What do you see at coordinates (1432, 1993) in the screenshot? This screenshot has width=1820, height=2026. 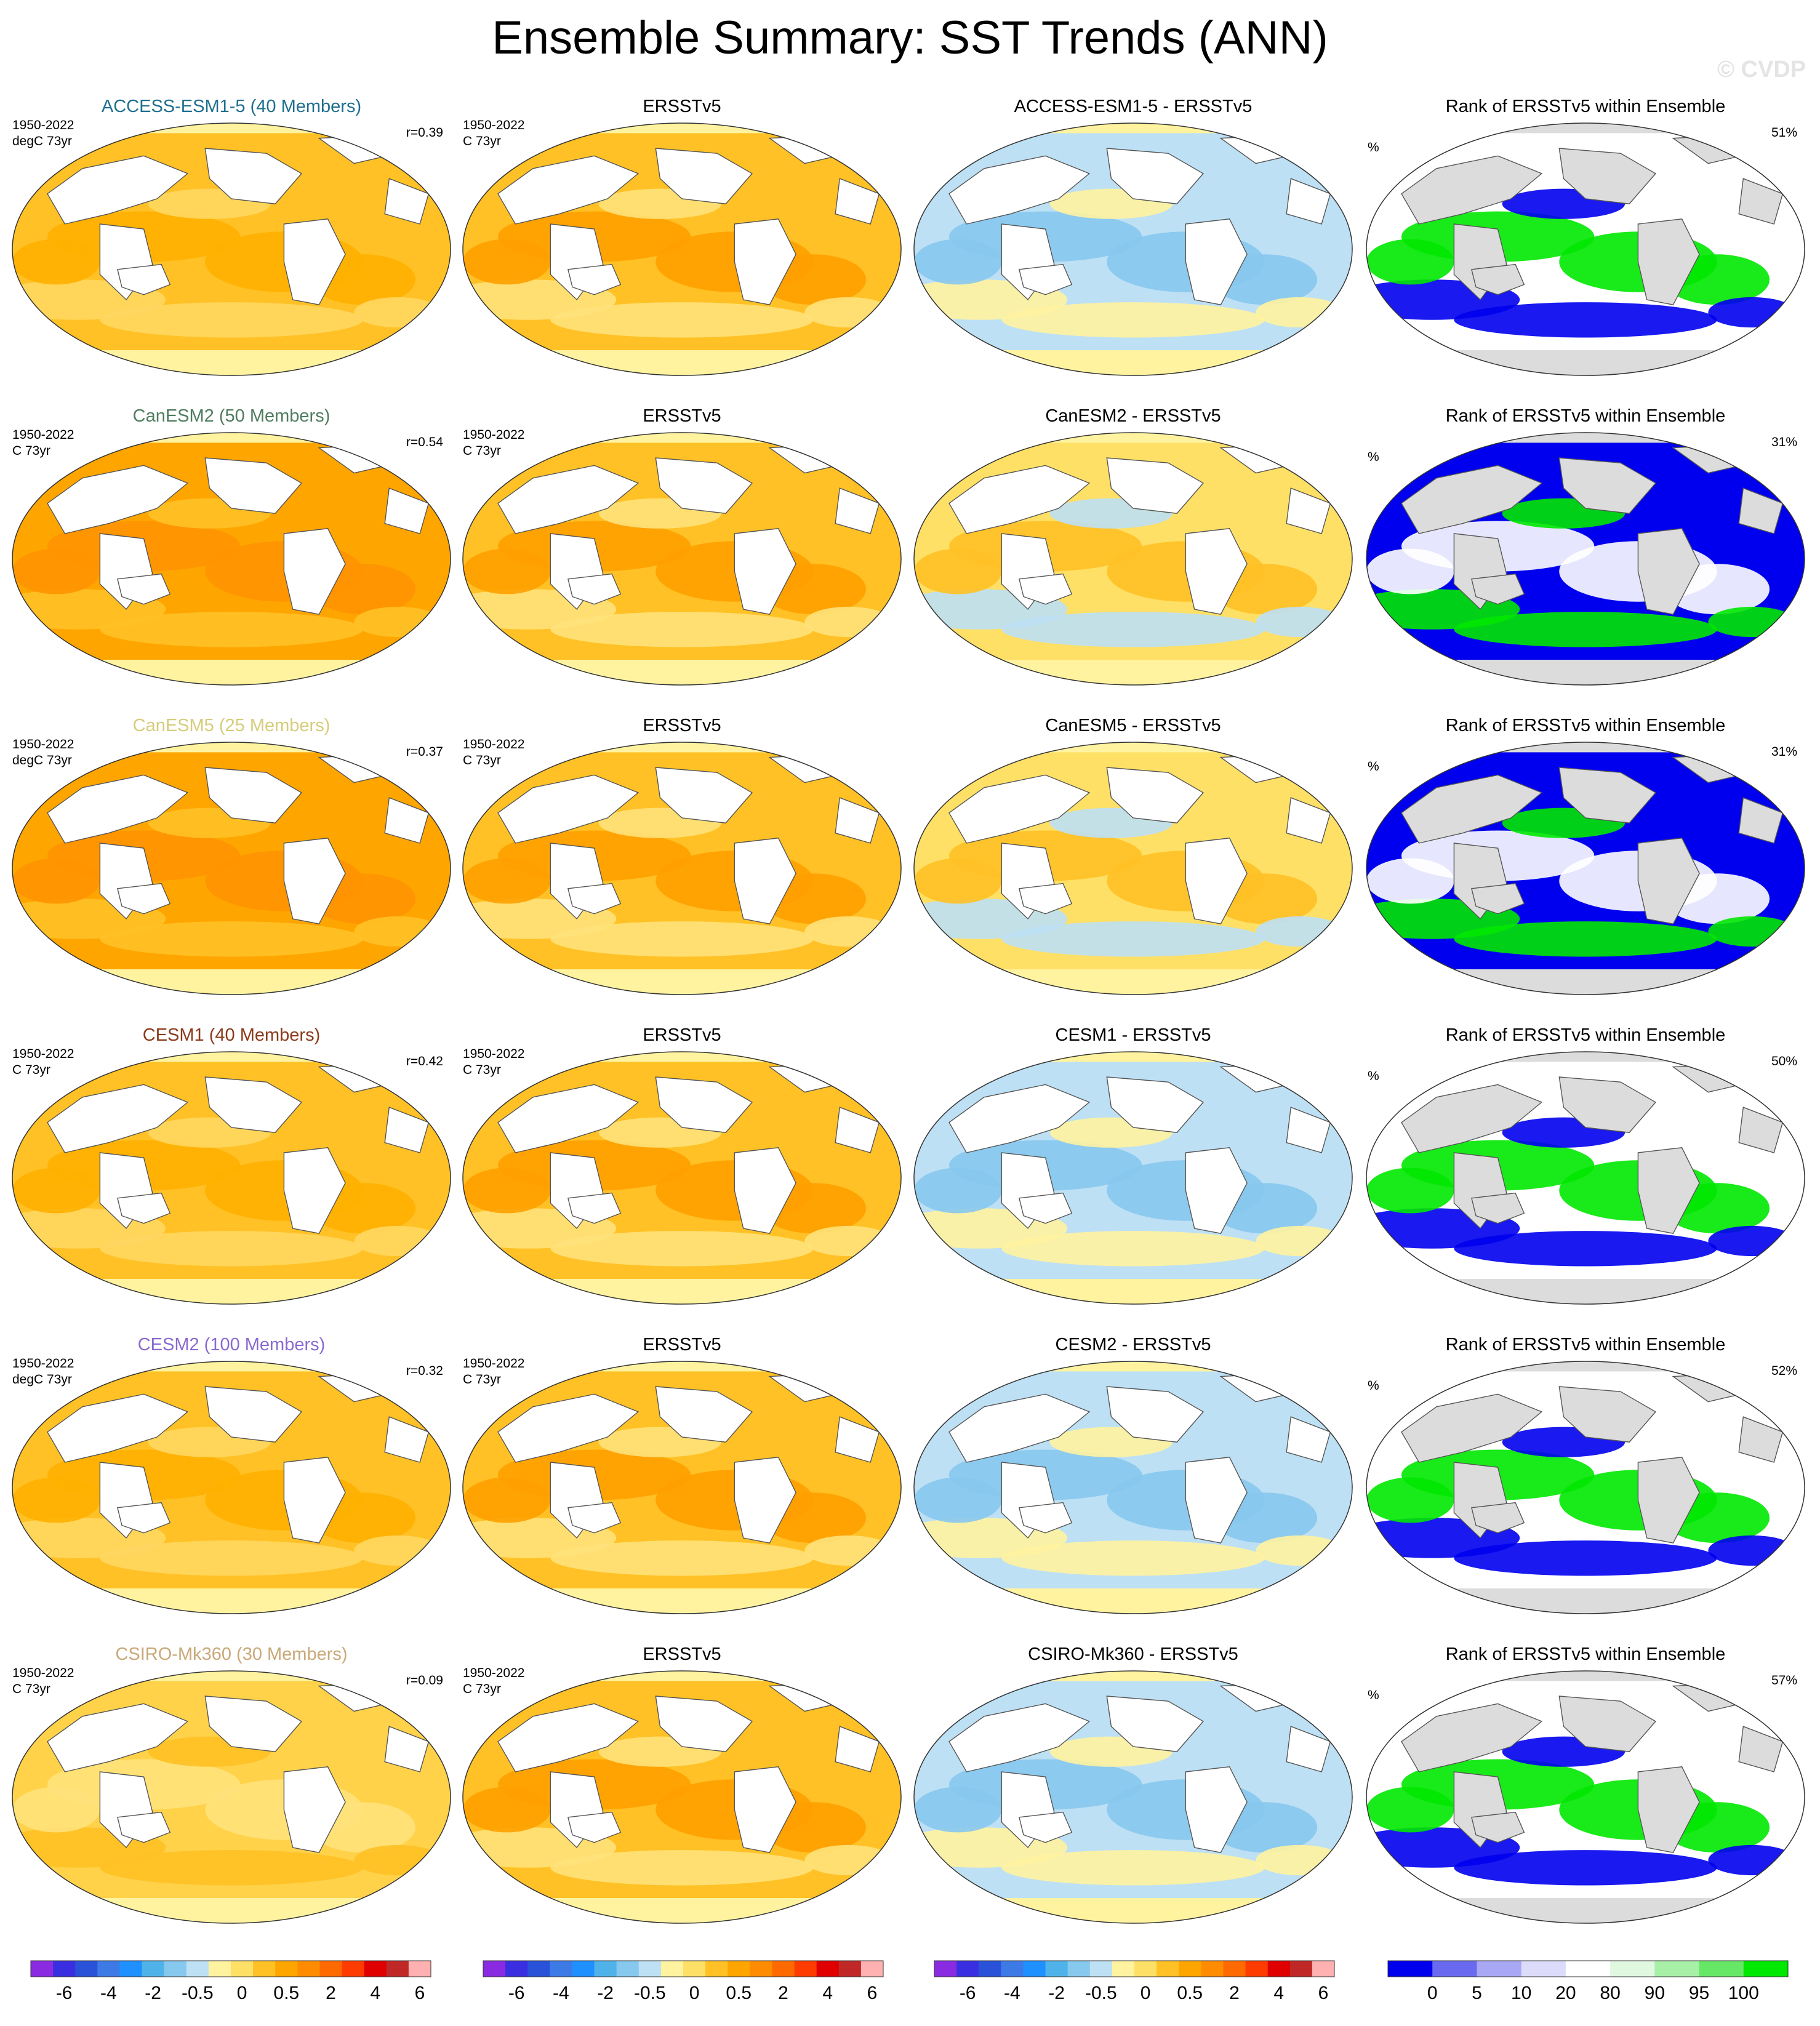 I see `colorbar-tick-label: 0` at bounding box center [1432, 1993].